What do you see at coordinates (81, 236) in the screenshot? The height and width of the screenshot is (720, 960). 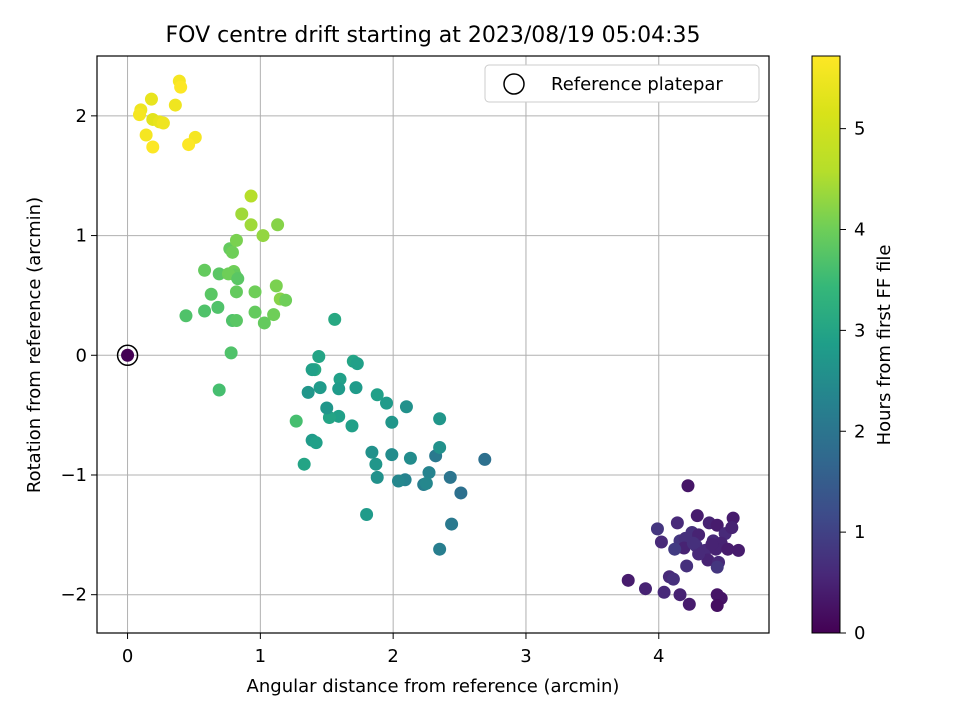 I see `y-tick-label: 1` at bounding box center [81, 236].